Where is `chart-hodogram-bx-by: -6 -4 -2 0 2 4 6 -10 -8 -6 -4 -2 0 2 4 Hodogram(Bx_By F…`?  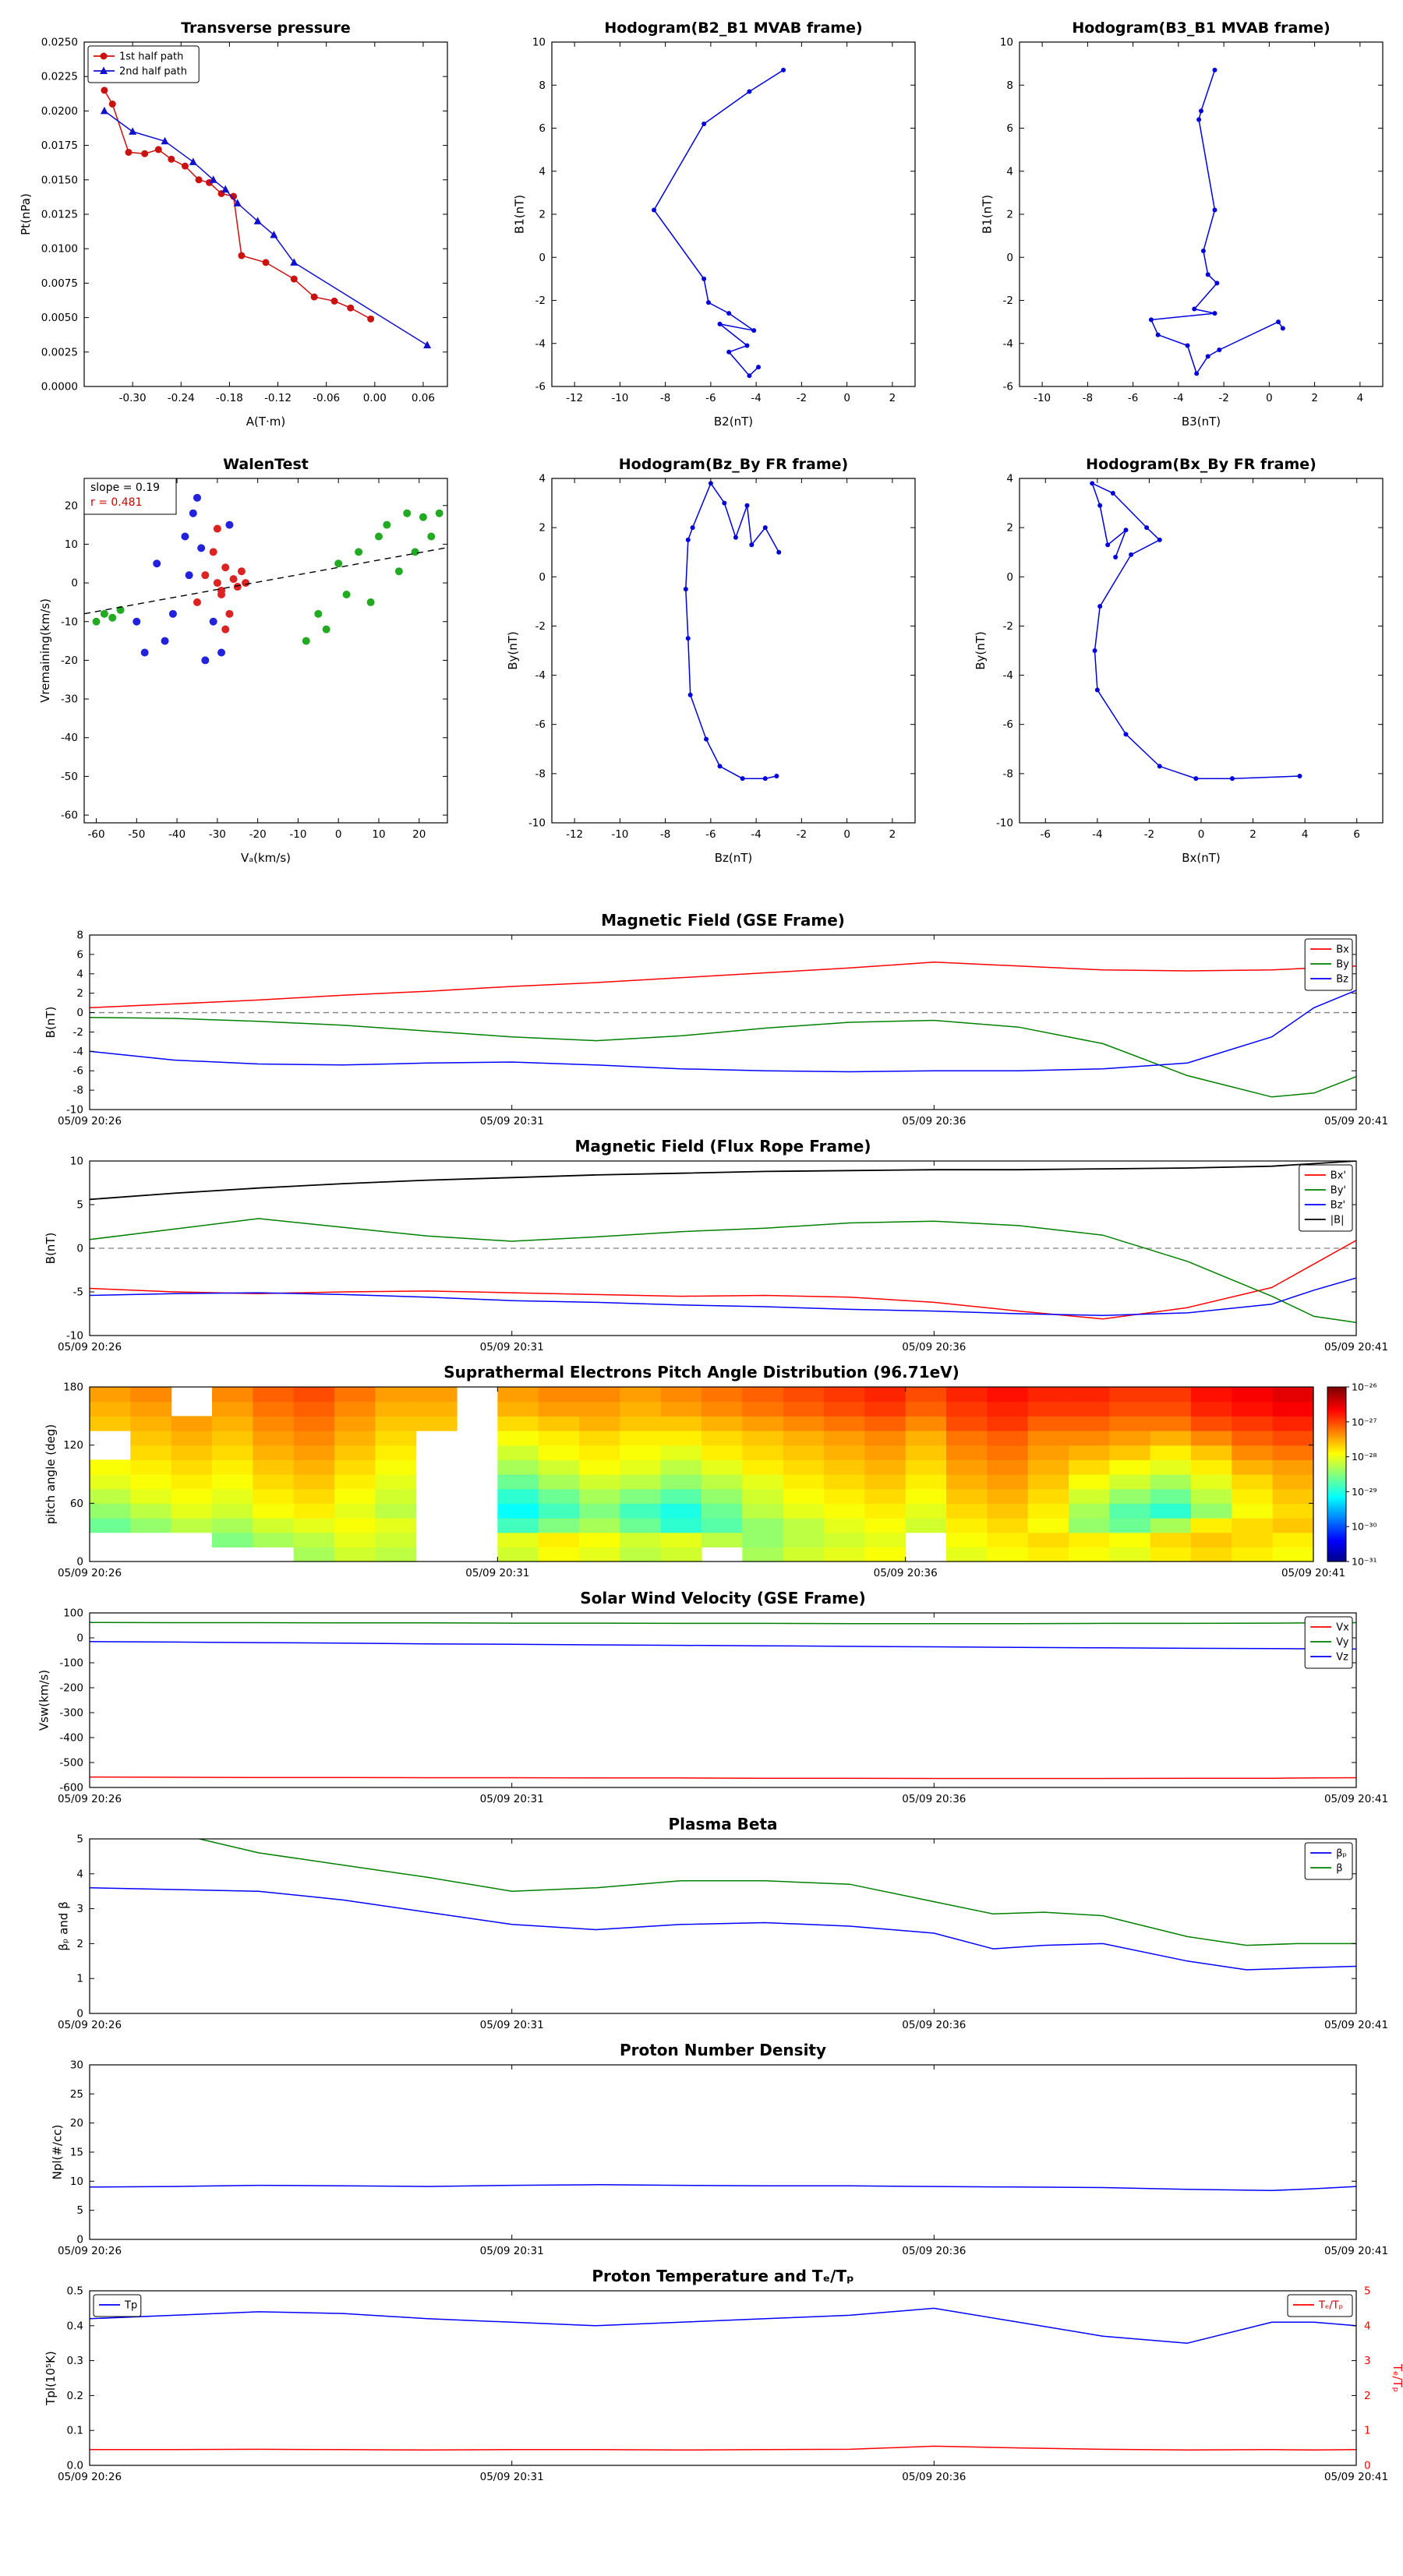 chart-hodogram-bx-by: -6 -4 -2 0 2 4 6 -10 -8 -6 -4 -2 0 2 4 Hodogram(Bx_By F… is located at coordinates (1179, 660).